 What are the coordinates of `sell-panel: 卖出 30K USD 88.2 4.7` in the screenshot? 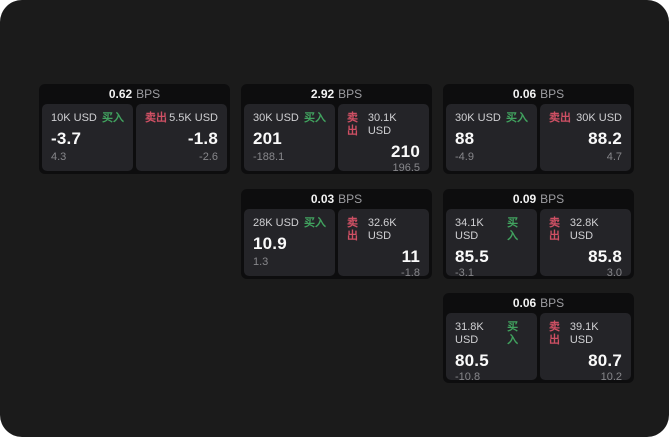 It's located at (585, 137).